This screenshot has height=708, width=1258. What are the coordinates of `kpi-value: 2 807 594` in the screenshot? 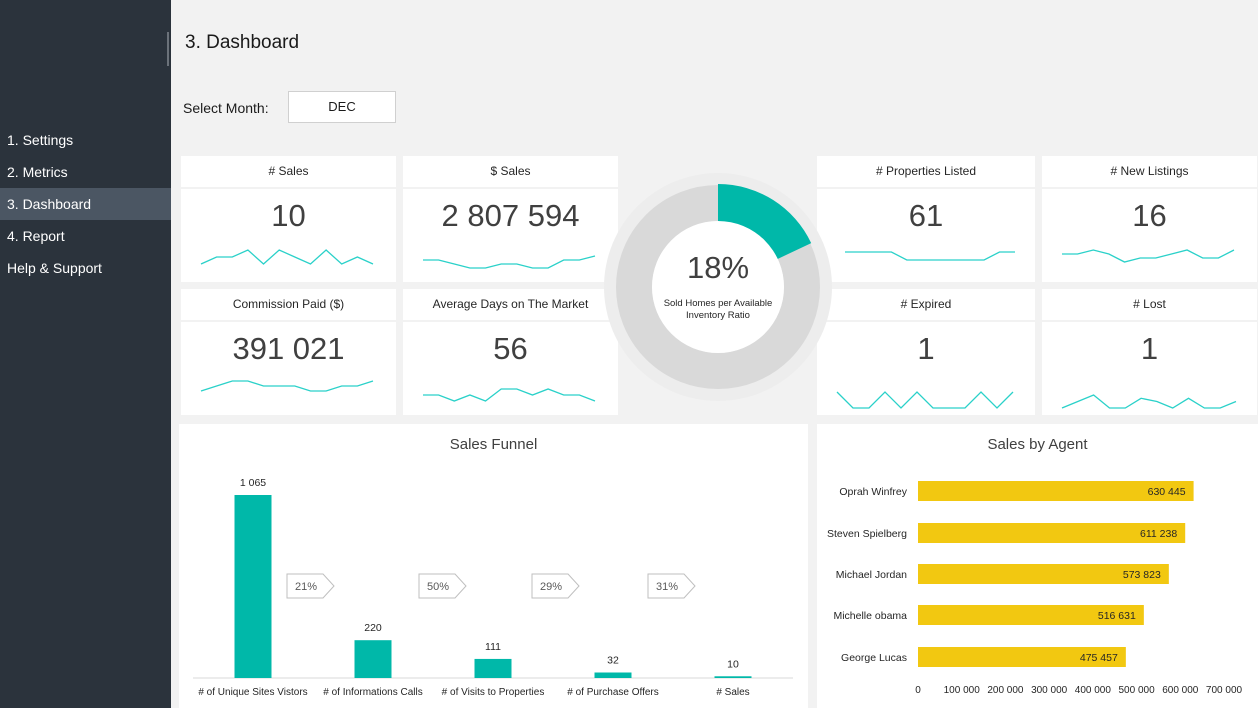 It's located at (510, 215).